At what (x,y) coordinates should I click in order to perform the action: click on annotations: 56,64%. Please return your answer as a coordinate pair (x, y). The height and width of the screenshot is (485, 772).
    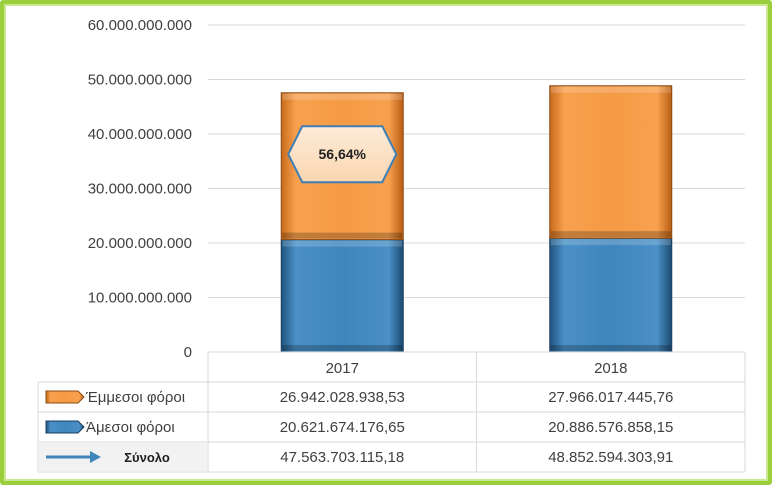
    Looking at the image, I should click on (342, 154).